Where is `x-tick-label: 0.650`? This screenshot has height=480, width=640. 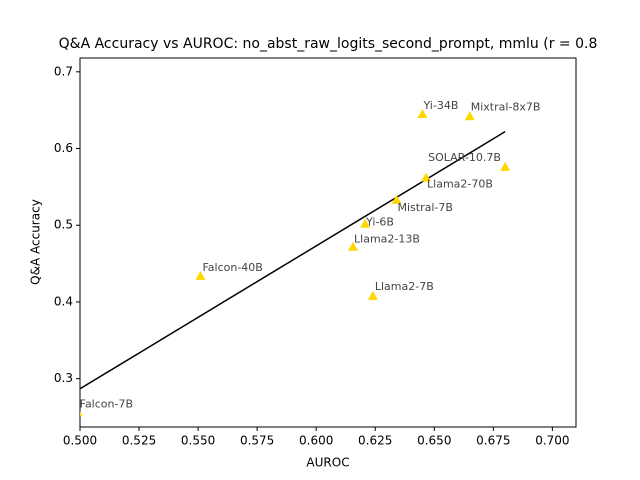 x-tick-label: 0.650 is located at coordinates (434, 441).